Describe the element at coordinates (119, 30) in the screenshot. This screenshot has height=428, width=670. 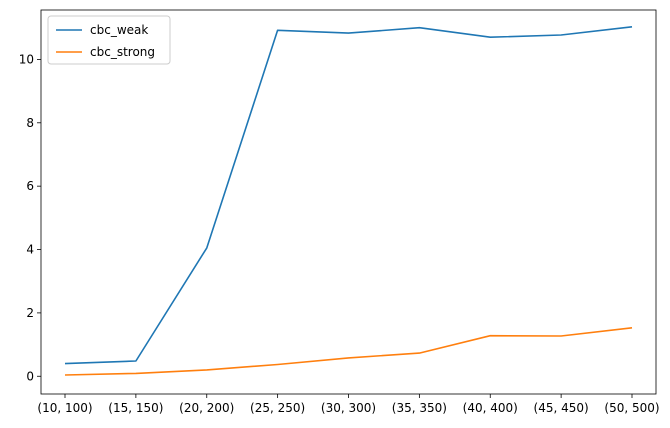
I see `legend-label: cbc_weak` at that location.